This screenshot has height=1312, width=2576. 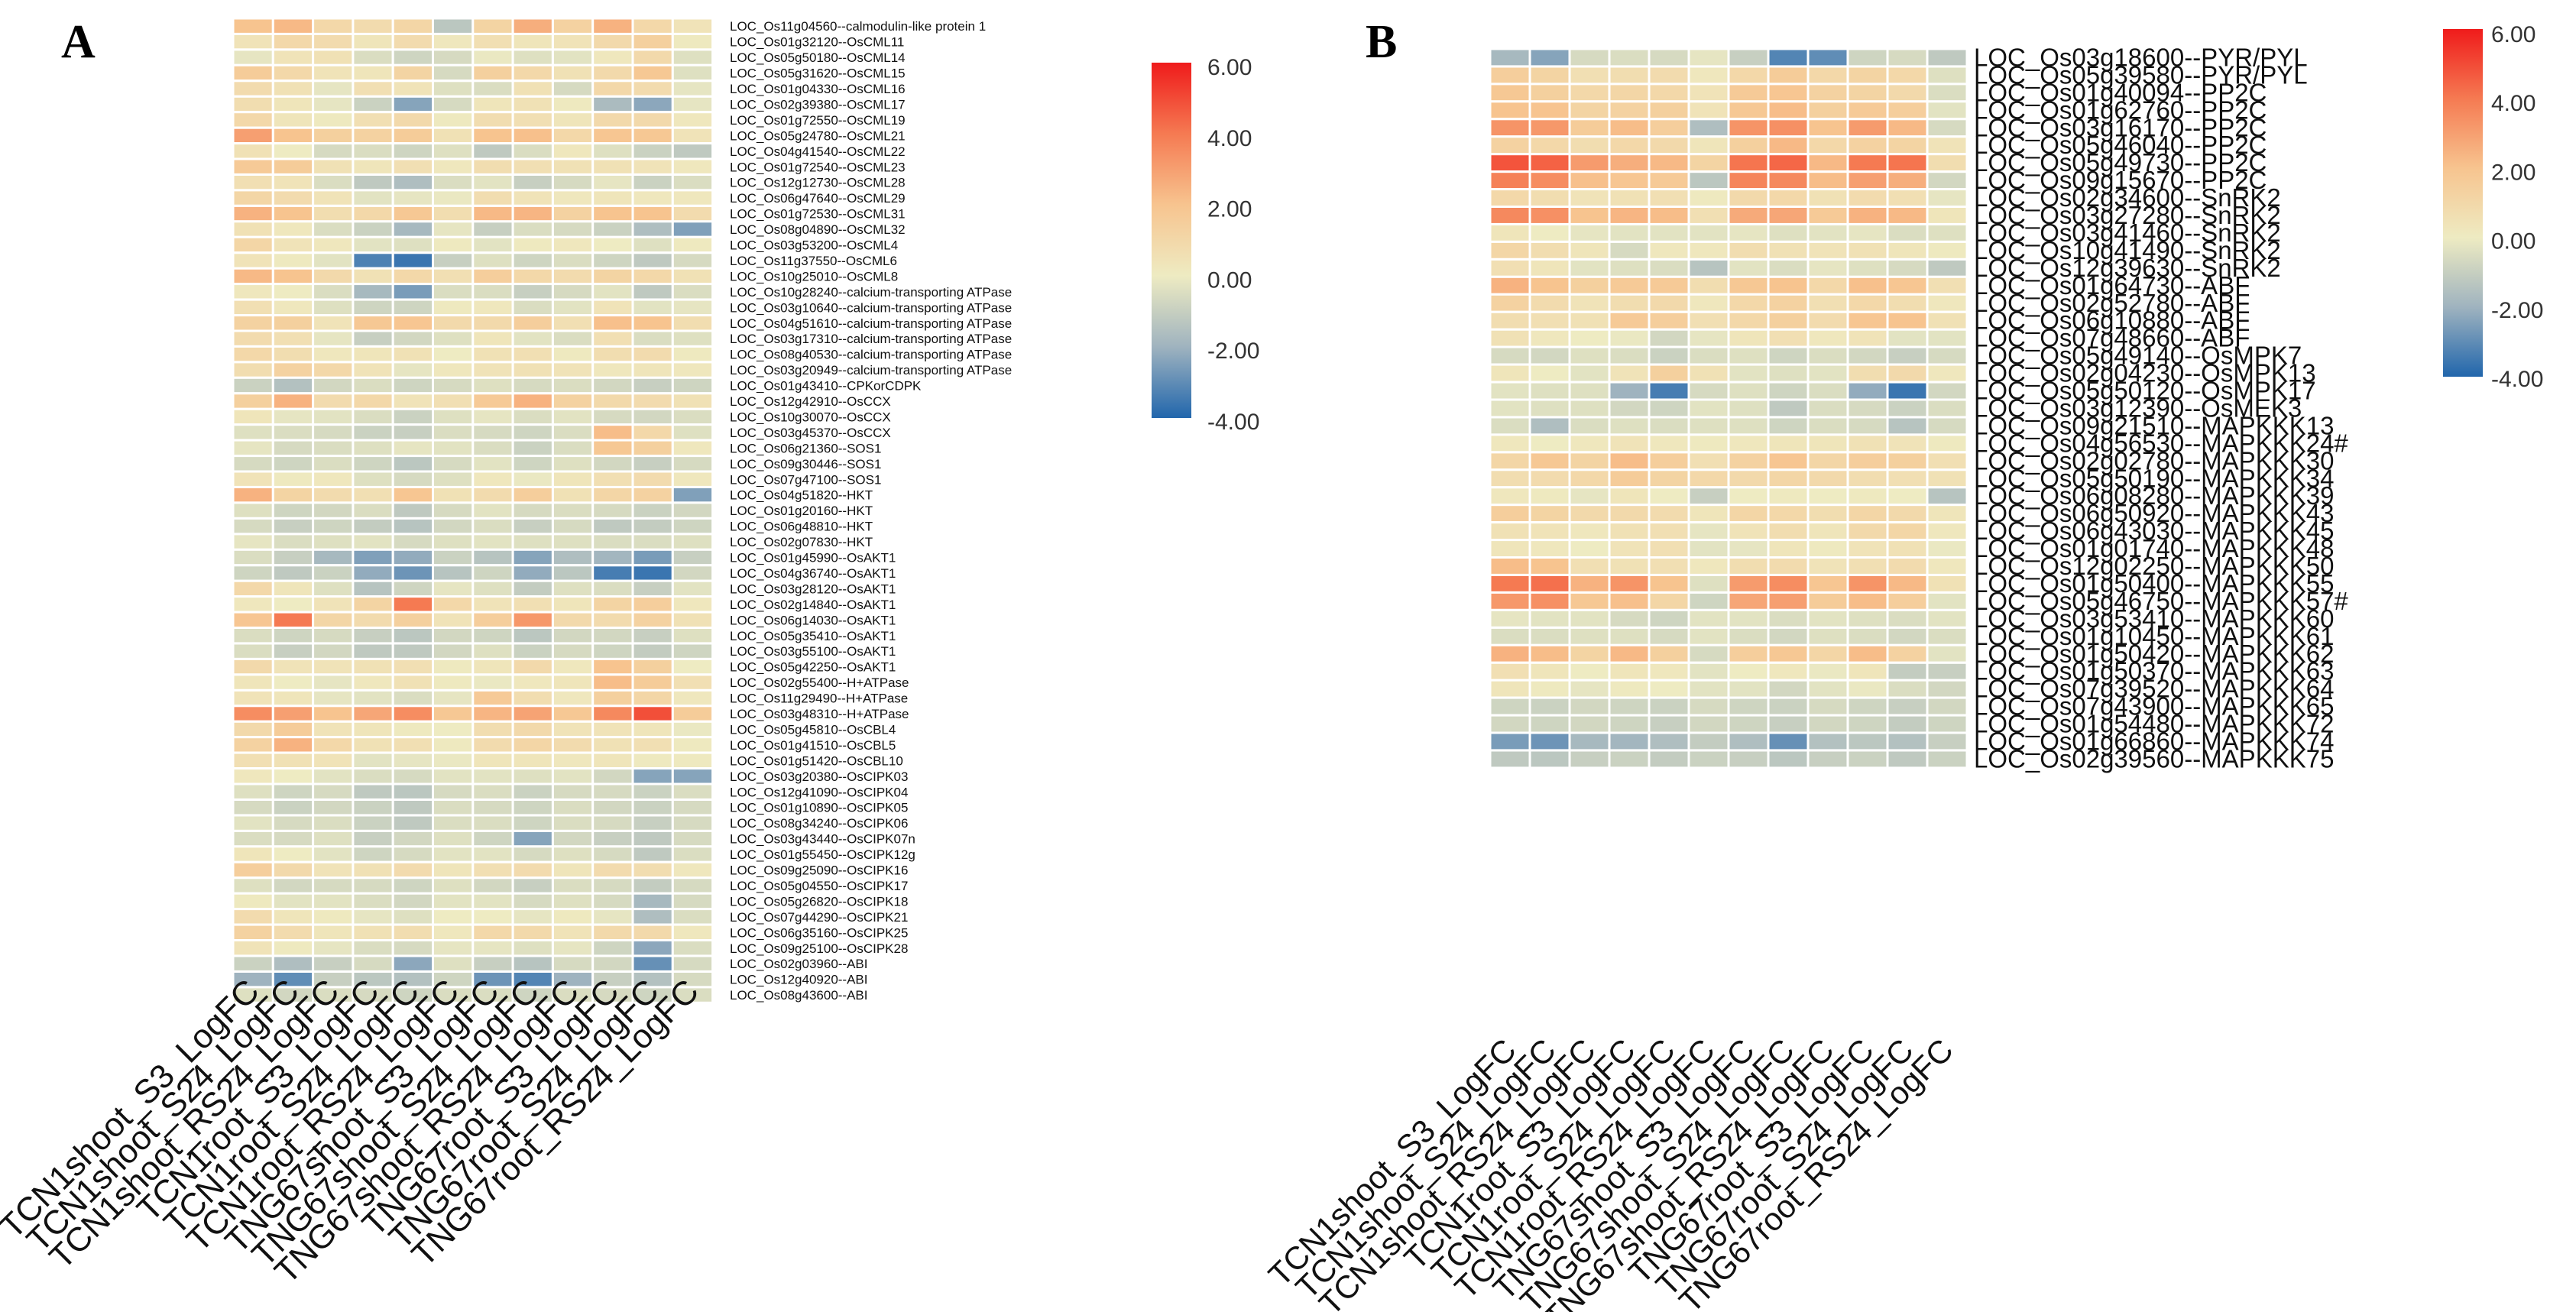 What do you see at coordinates (819, 792) in the screenshot?
I see `heatmap-a-row-label: LOC_Os12g41090--OsCIPK04` at bounding box center [819, 792].